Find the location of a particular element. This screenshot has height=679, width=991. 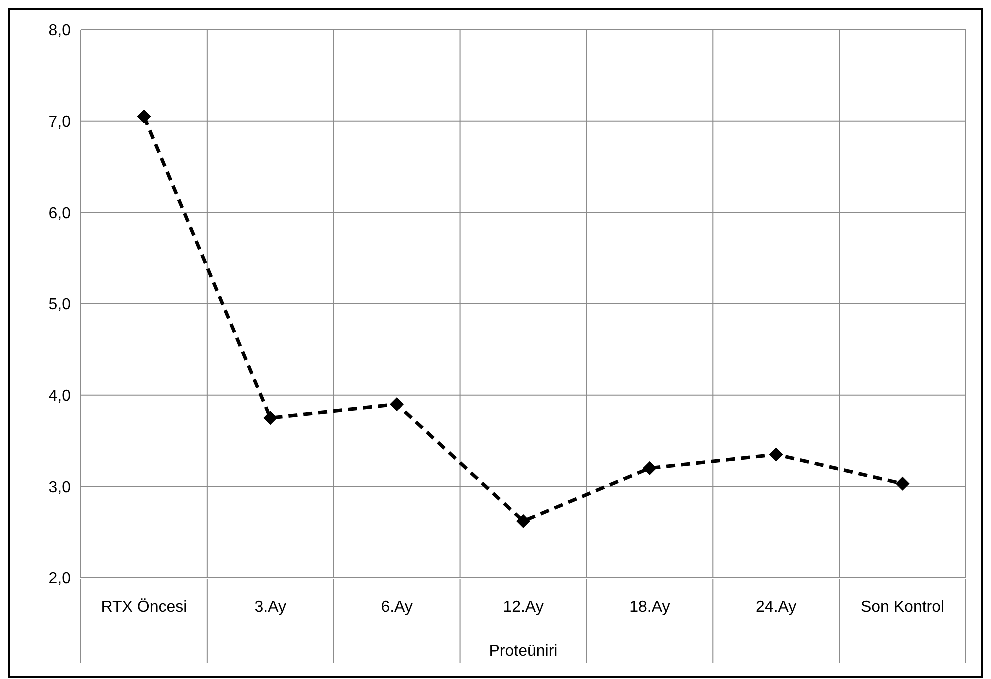

y-tick-label: 5,0 is located at coordinates (60, 305).